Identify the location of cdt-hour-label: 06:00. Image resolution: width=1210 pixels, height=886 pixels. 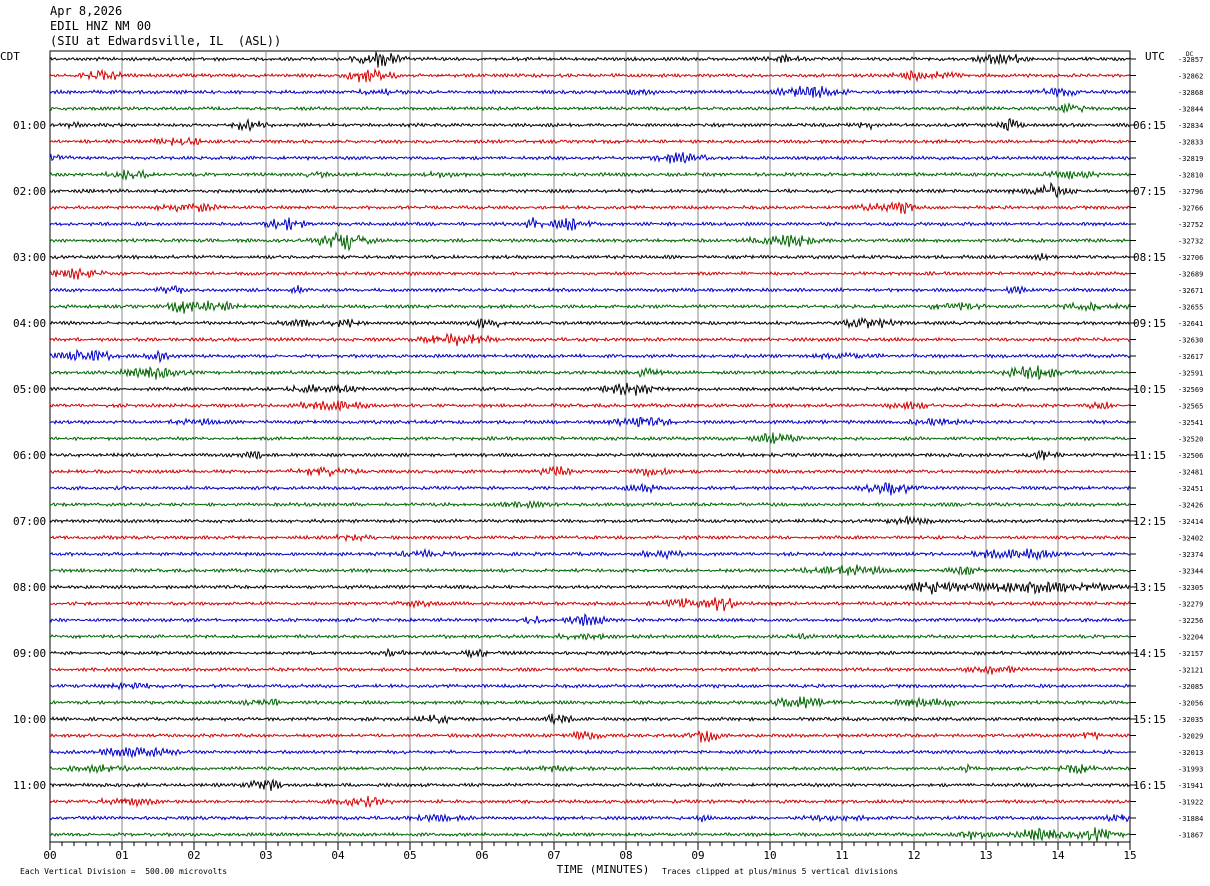
(29, 455).